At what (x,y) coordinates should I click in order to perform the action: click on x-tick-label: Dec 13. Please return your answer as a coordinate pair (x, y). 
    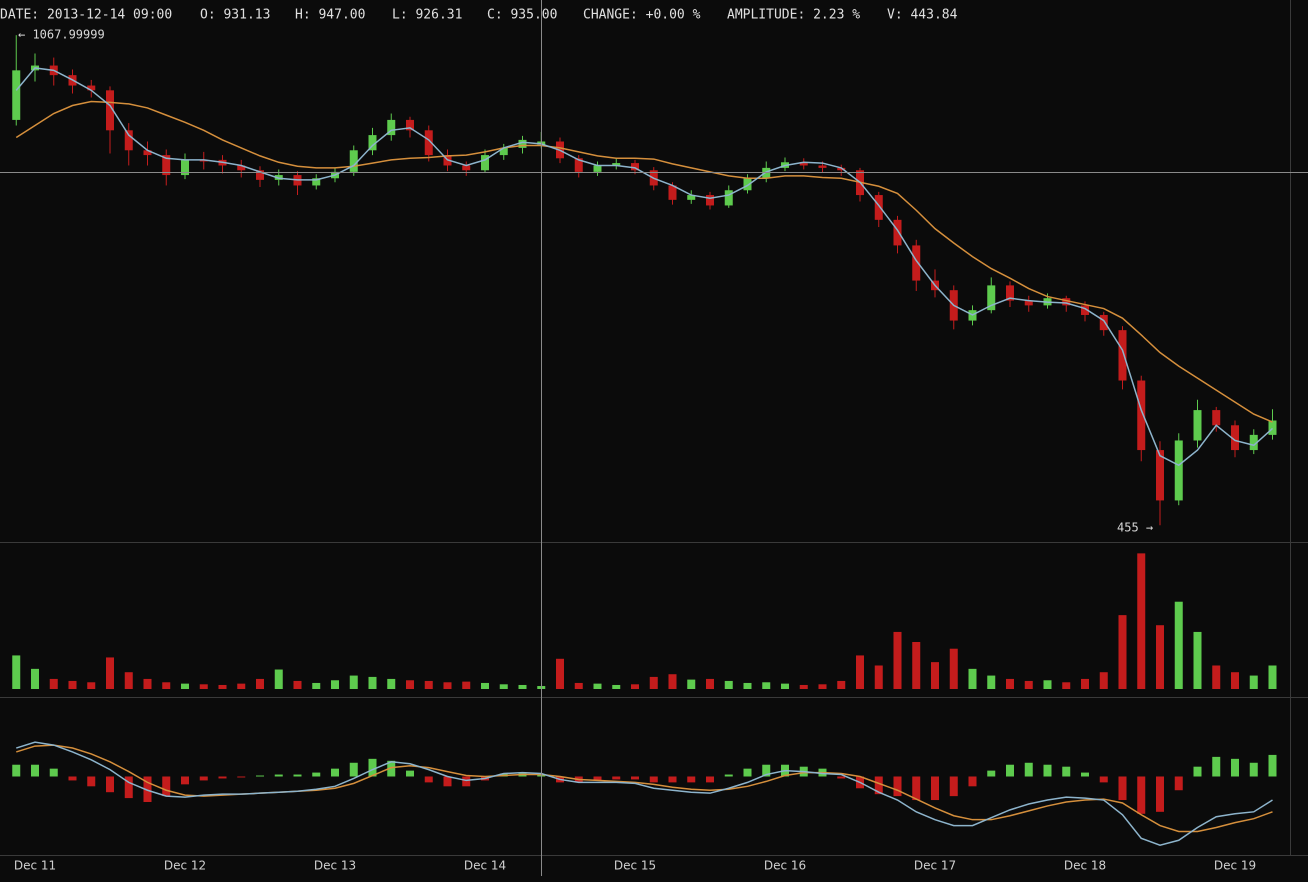
    Looking at the image, I should click on (335, 866).